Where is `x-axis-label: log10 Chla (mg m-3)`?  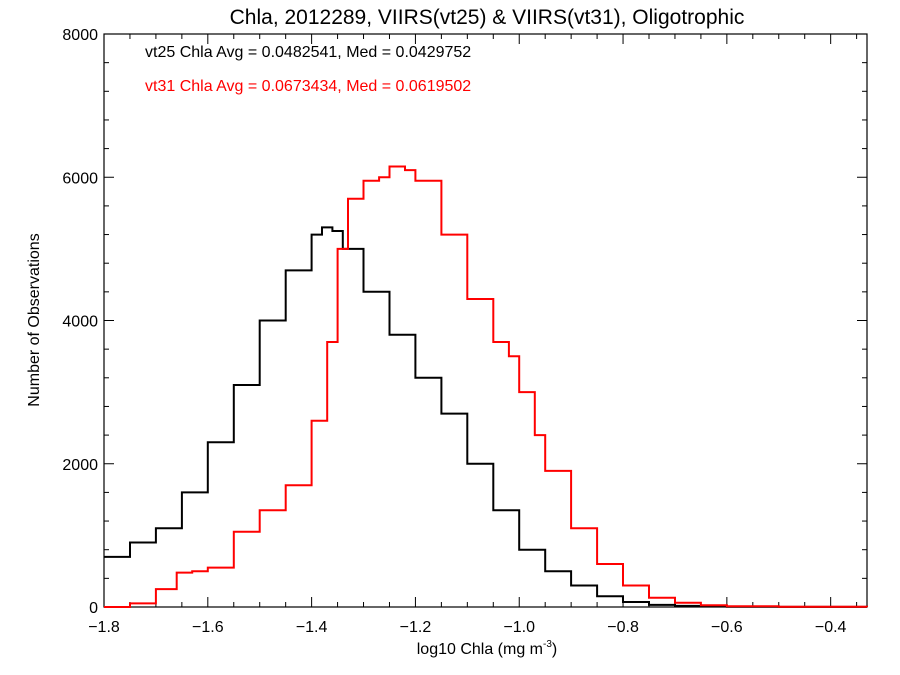
x-axis-label: log10 Chla (mg m-3) is located at coordinates (487, 648).